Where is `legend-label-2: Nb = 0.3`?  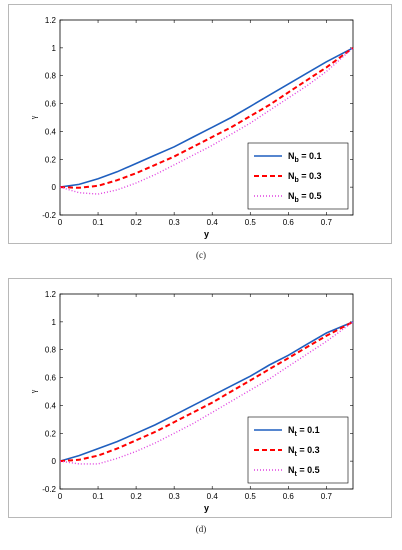 legend-label-2: Nb = 0.3 is located at coordinates (305, 177).